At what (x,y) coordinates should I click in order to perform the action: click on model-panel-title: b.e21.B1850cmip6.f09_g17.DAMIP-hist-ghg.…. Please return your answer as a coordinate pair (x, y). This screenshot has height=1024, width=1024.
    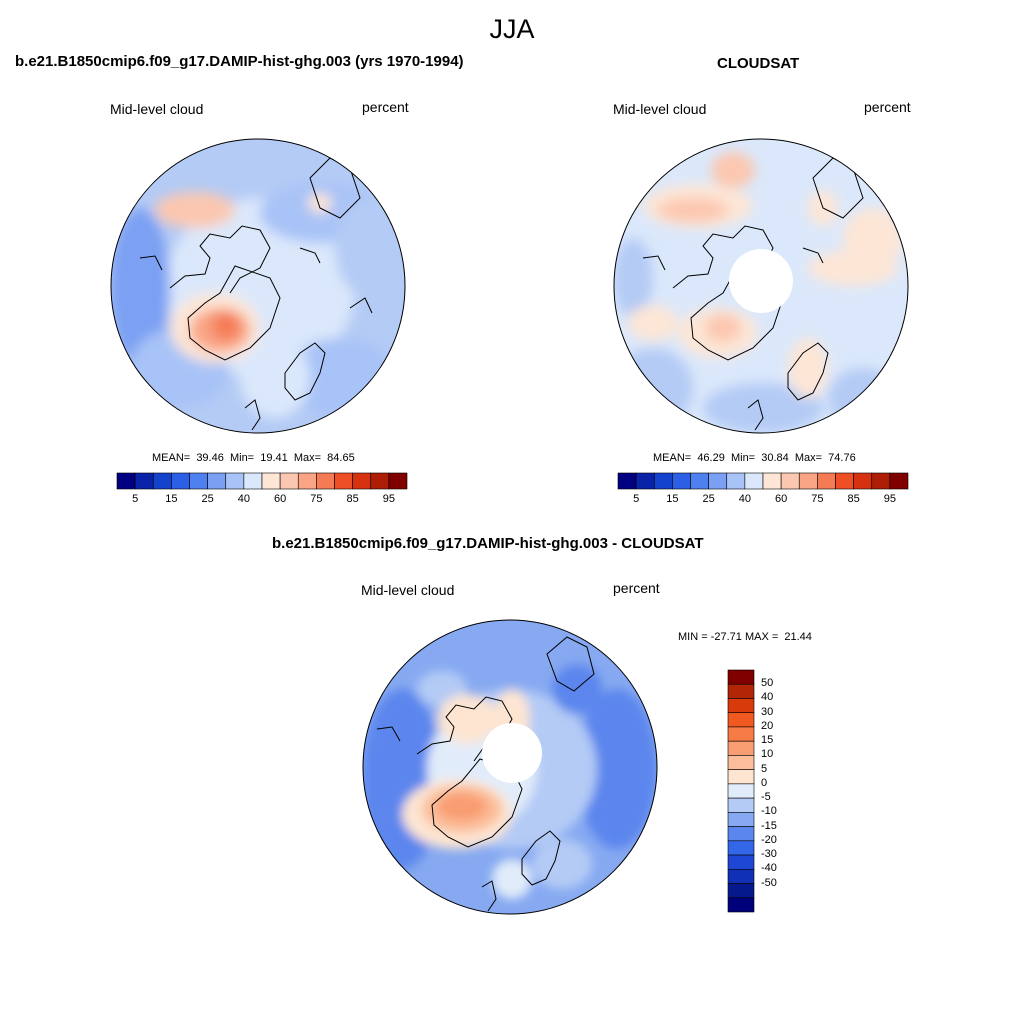
    Looking at the image, I should click on (239, 61).